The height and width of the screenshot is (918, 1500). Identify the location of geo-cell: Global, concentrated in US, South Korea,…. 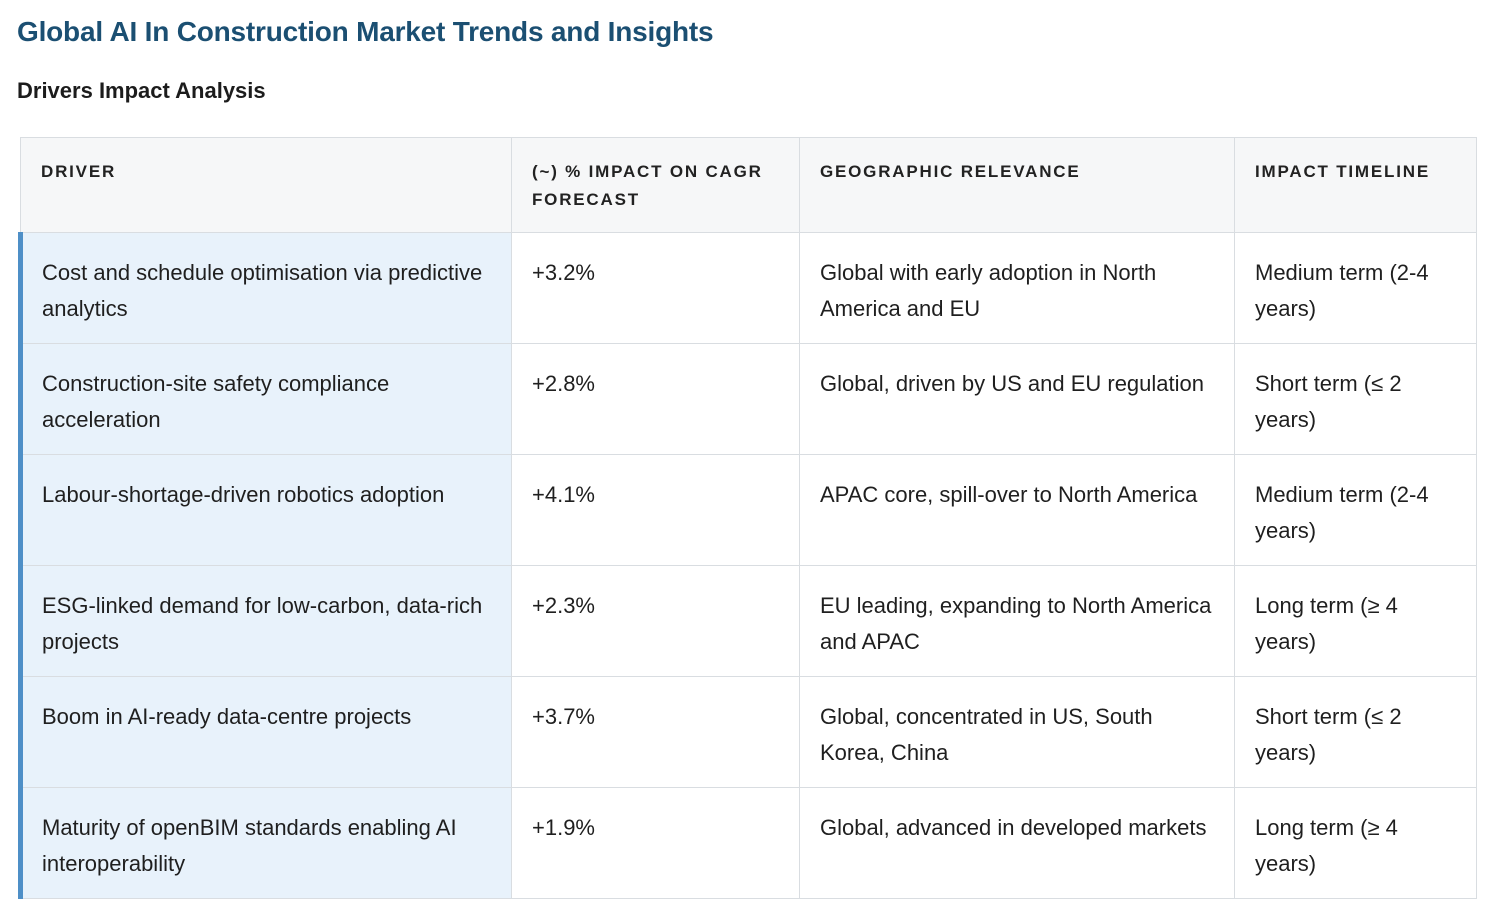
(1017, 732).